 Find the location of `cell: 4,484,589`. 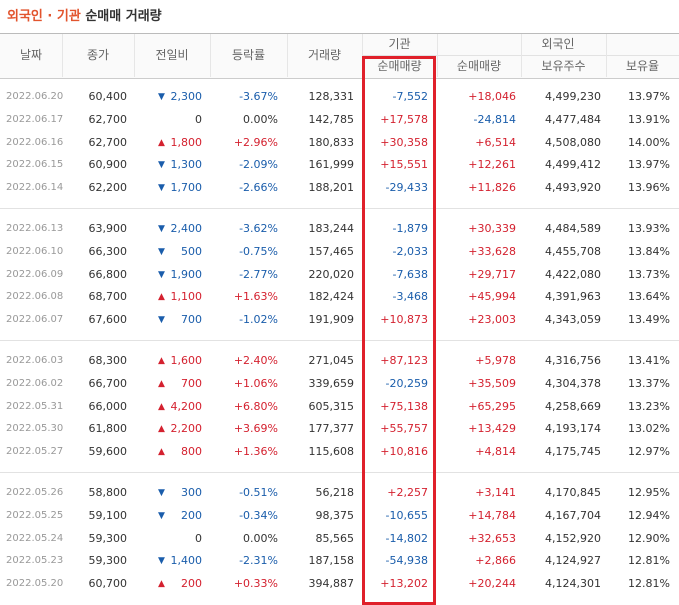

cell: 4,484,589 is located at coordinates (573, 228).